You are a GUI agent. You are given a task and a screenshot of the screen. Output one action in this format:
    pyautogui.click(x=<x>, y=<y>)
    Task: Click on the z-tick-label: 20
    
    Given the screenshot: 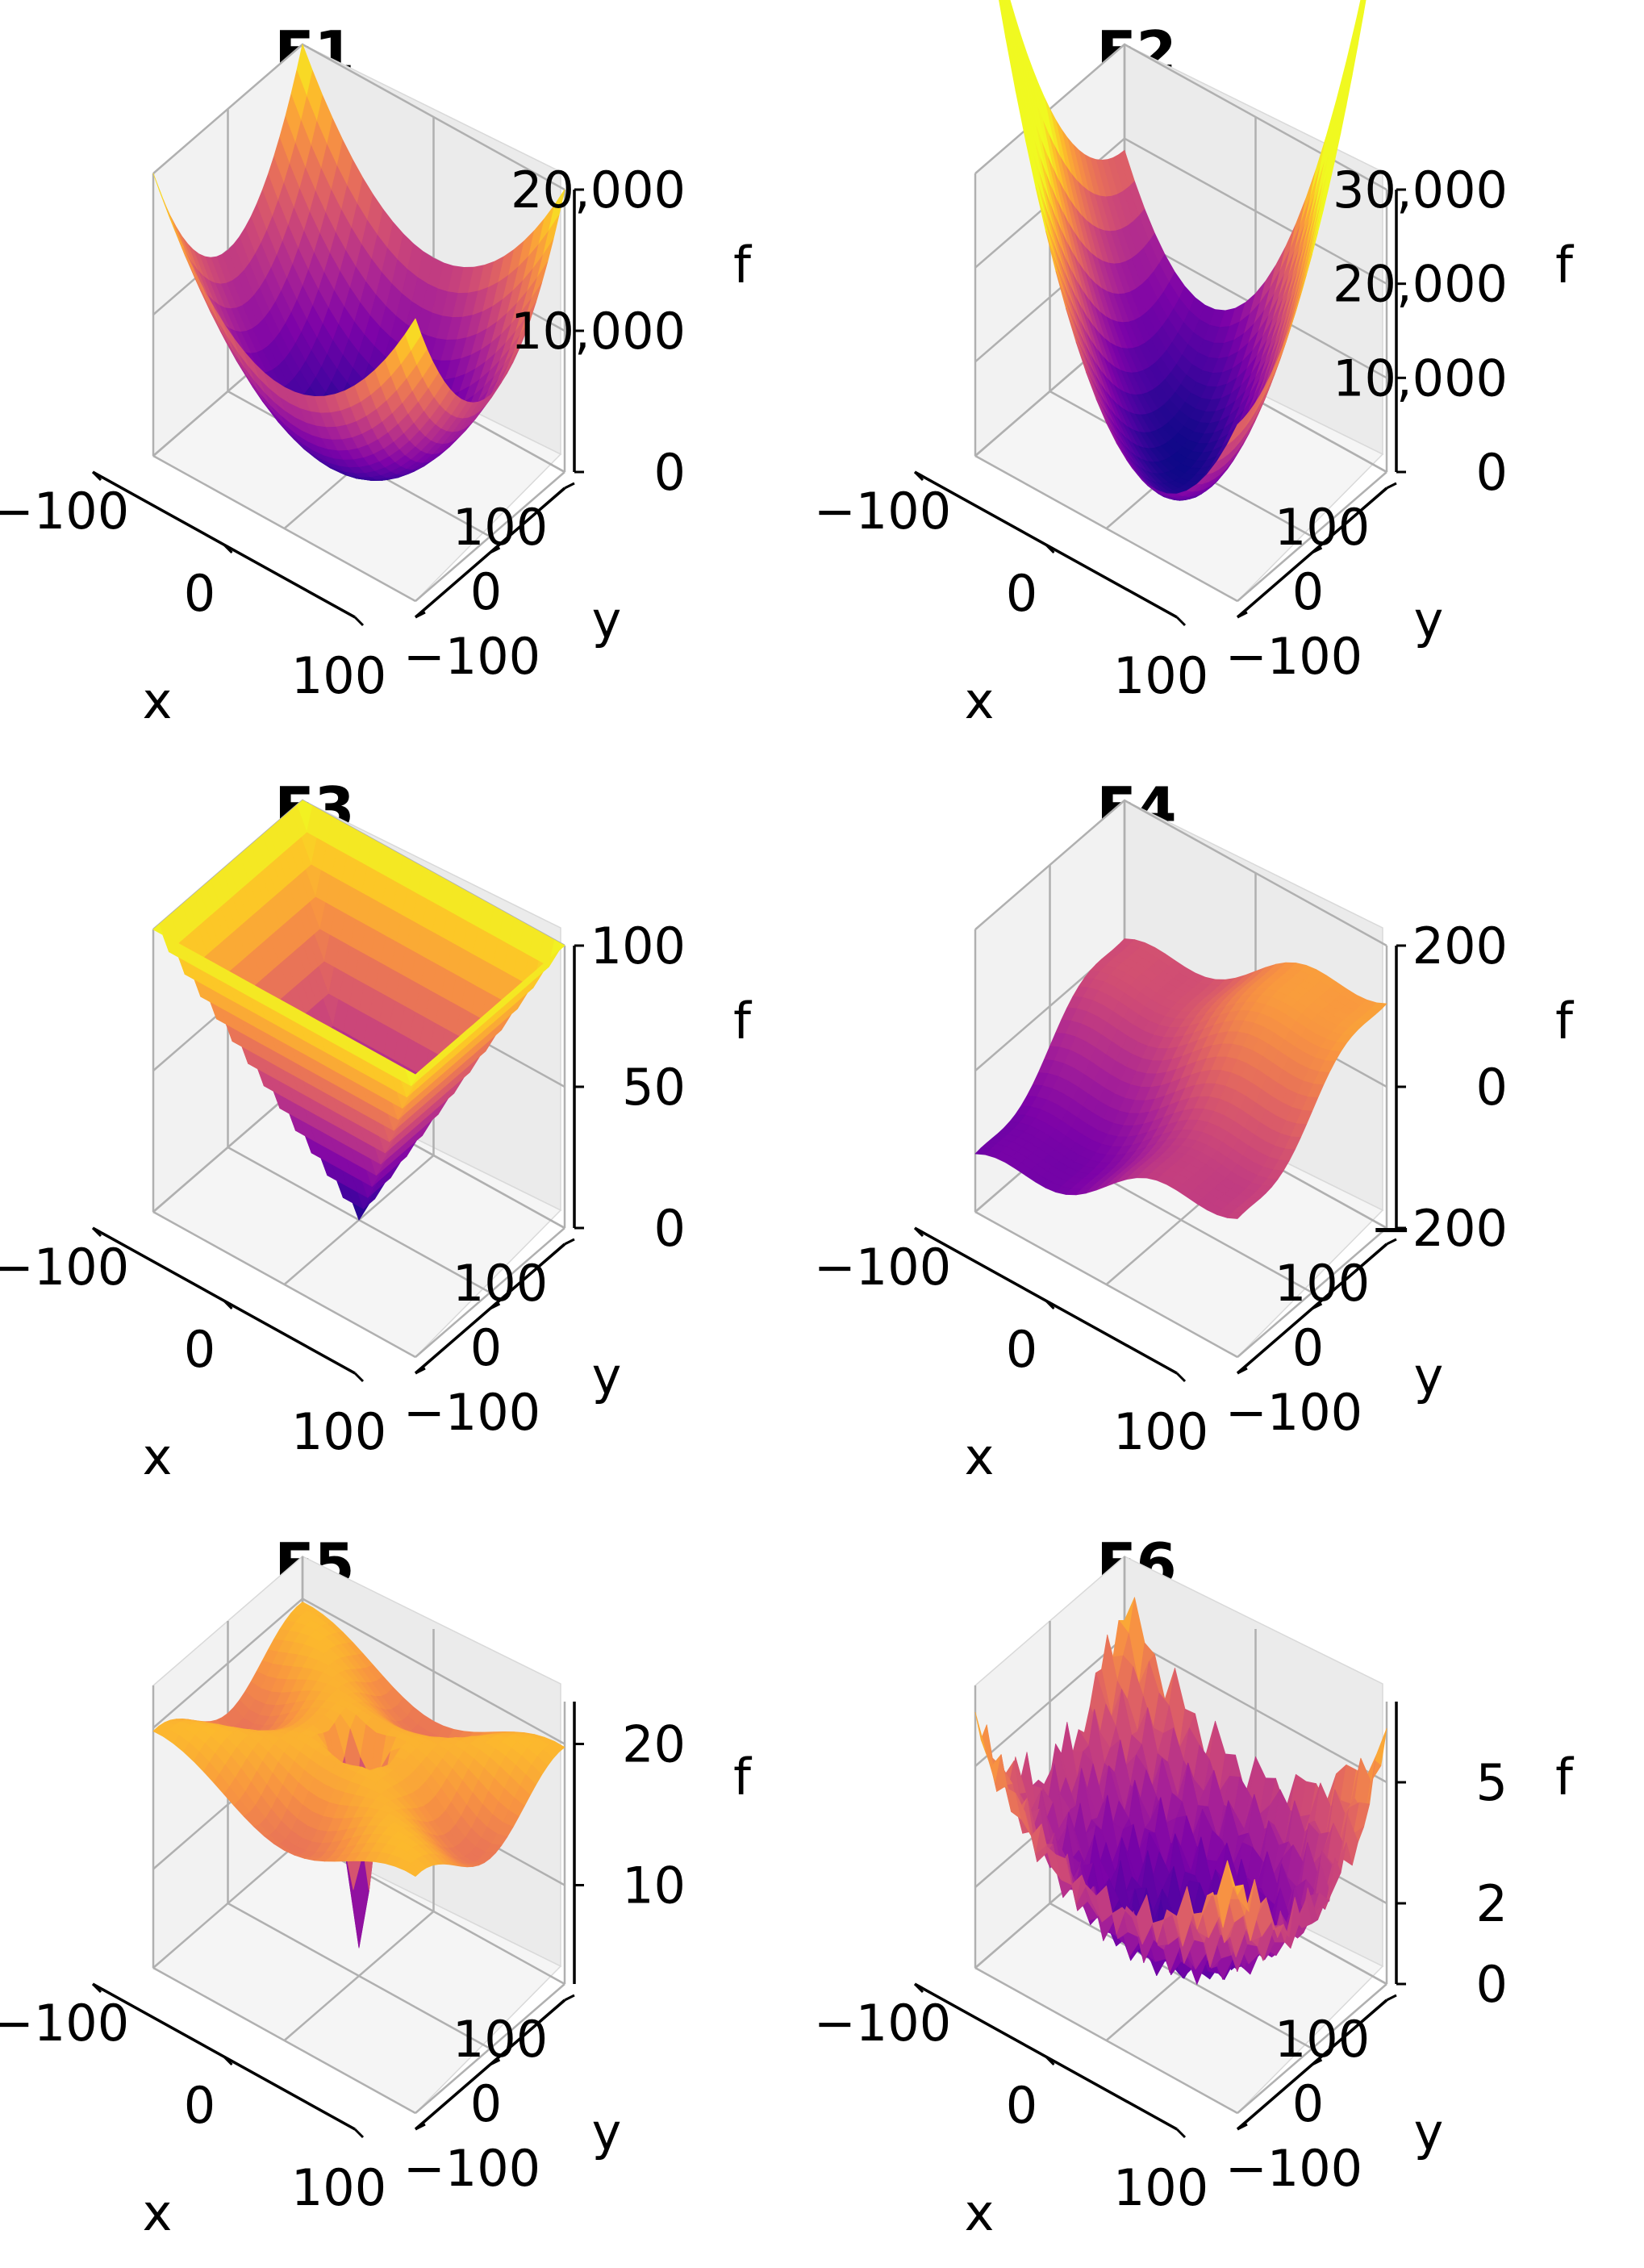 What is the action you would take?
    pyautogui.click(x=654, y=1744)
    